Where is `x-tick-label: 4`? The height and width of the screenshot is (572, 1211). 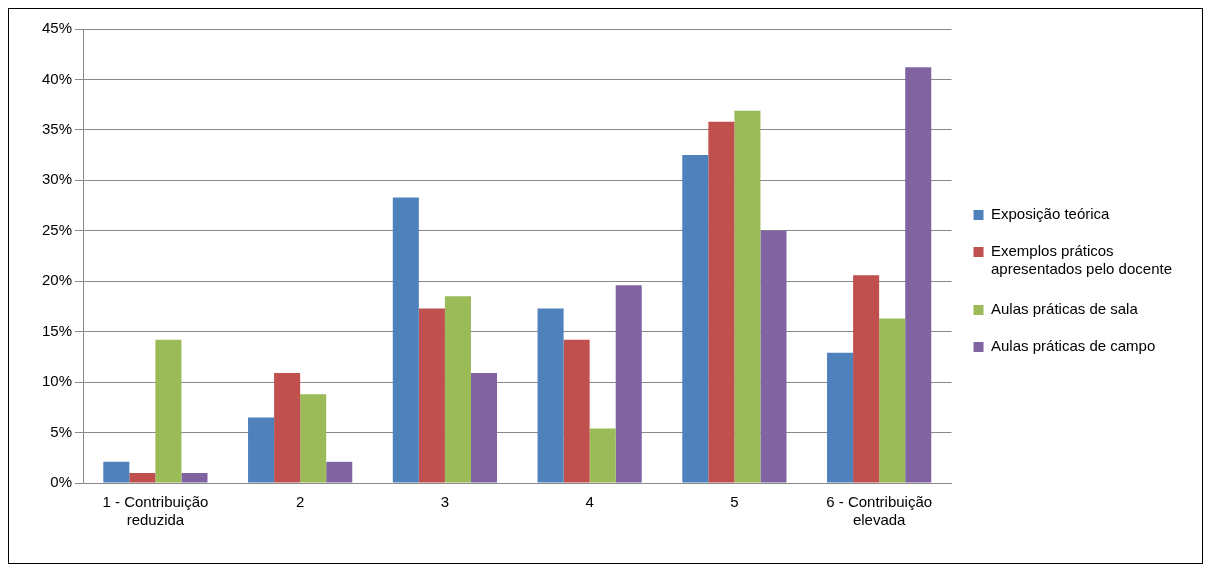 x-tick-label: 4 is located at coordinates (589, 502).